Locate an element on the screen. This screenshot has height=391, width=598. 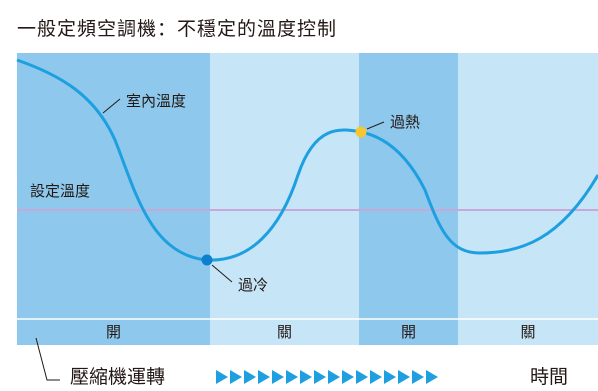
label-overheat: 過熱 is located at coordinates (405, 122).